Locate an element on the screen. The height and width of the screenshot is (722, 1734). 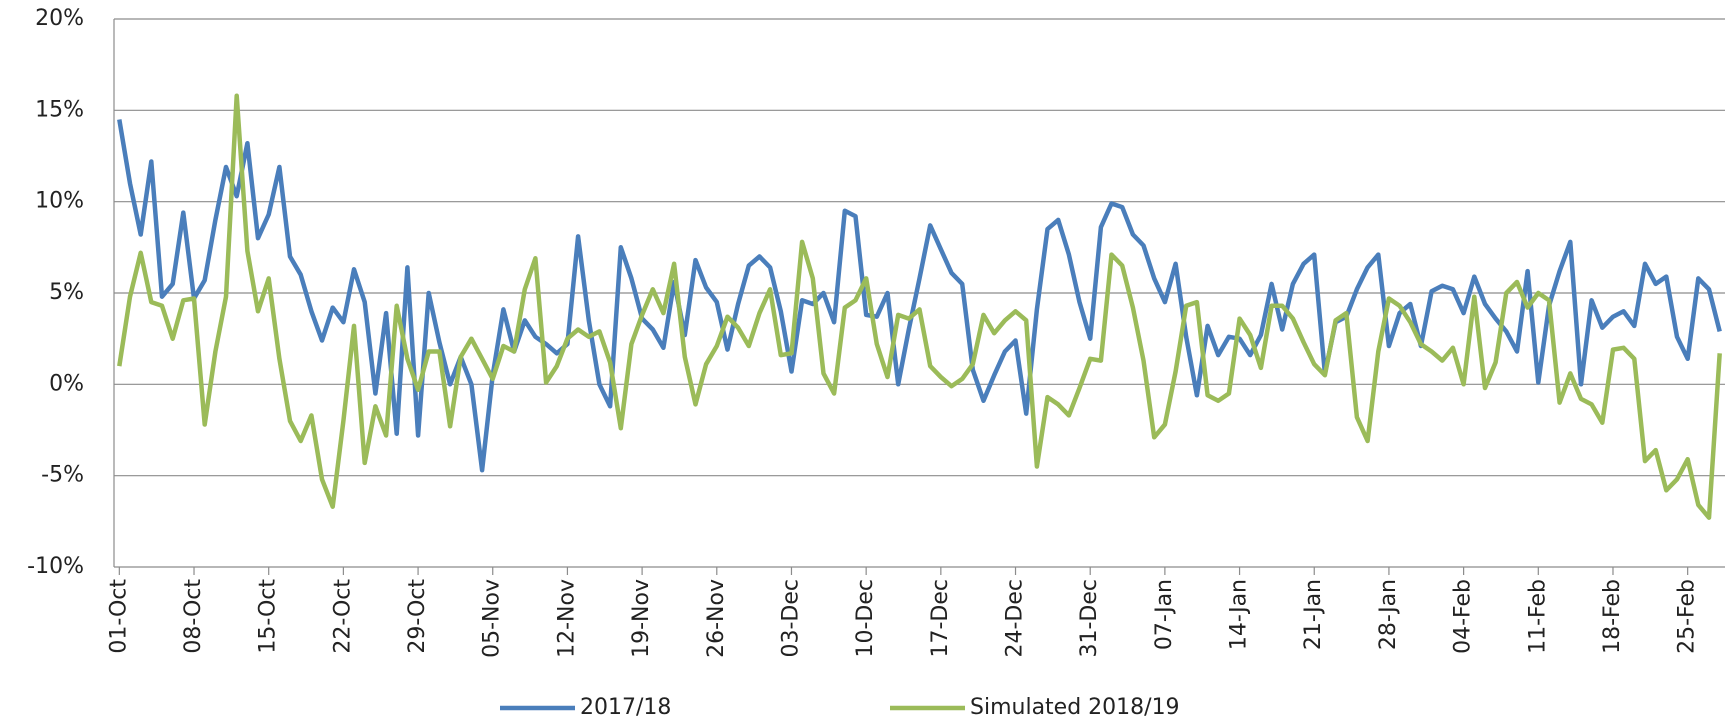
x-tick-label: 17-Dec is located at coordinates (940, 618).